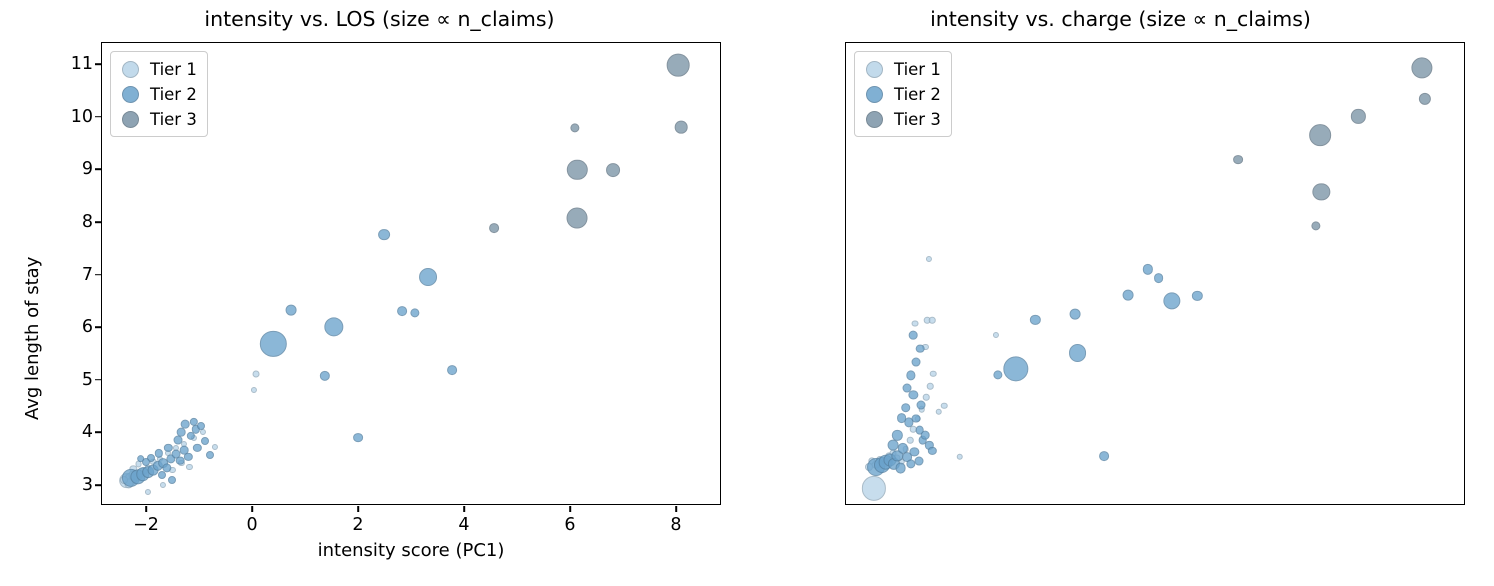 The height and width of the screenshot is (586, 1494). What do you see at coordinates (81, 64) in the screenshot?
I see `y-tick-label: 11` at bounding box center [81, 64].